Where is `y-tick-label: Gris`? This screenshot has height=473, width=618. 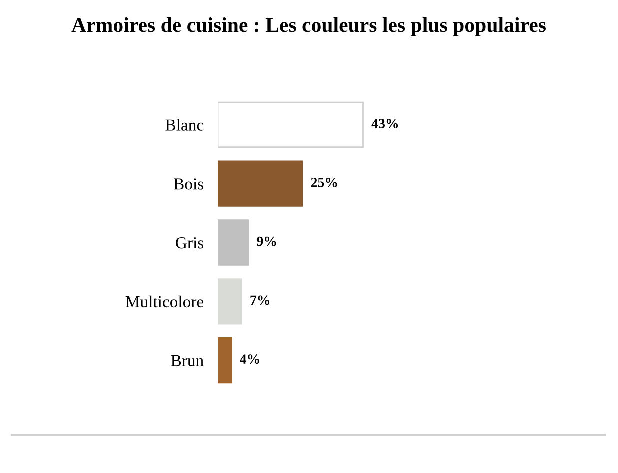
y-tick-label: Gris is located at coordinates (190, 243).